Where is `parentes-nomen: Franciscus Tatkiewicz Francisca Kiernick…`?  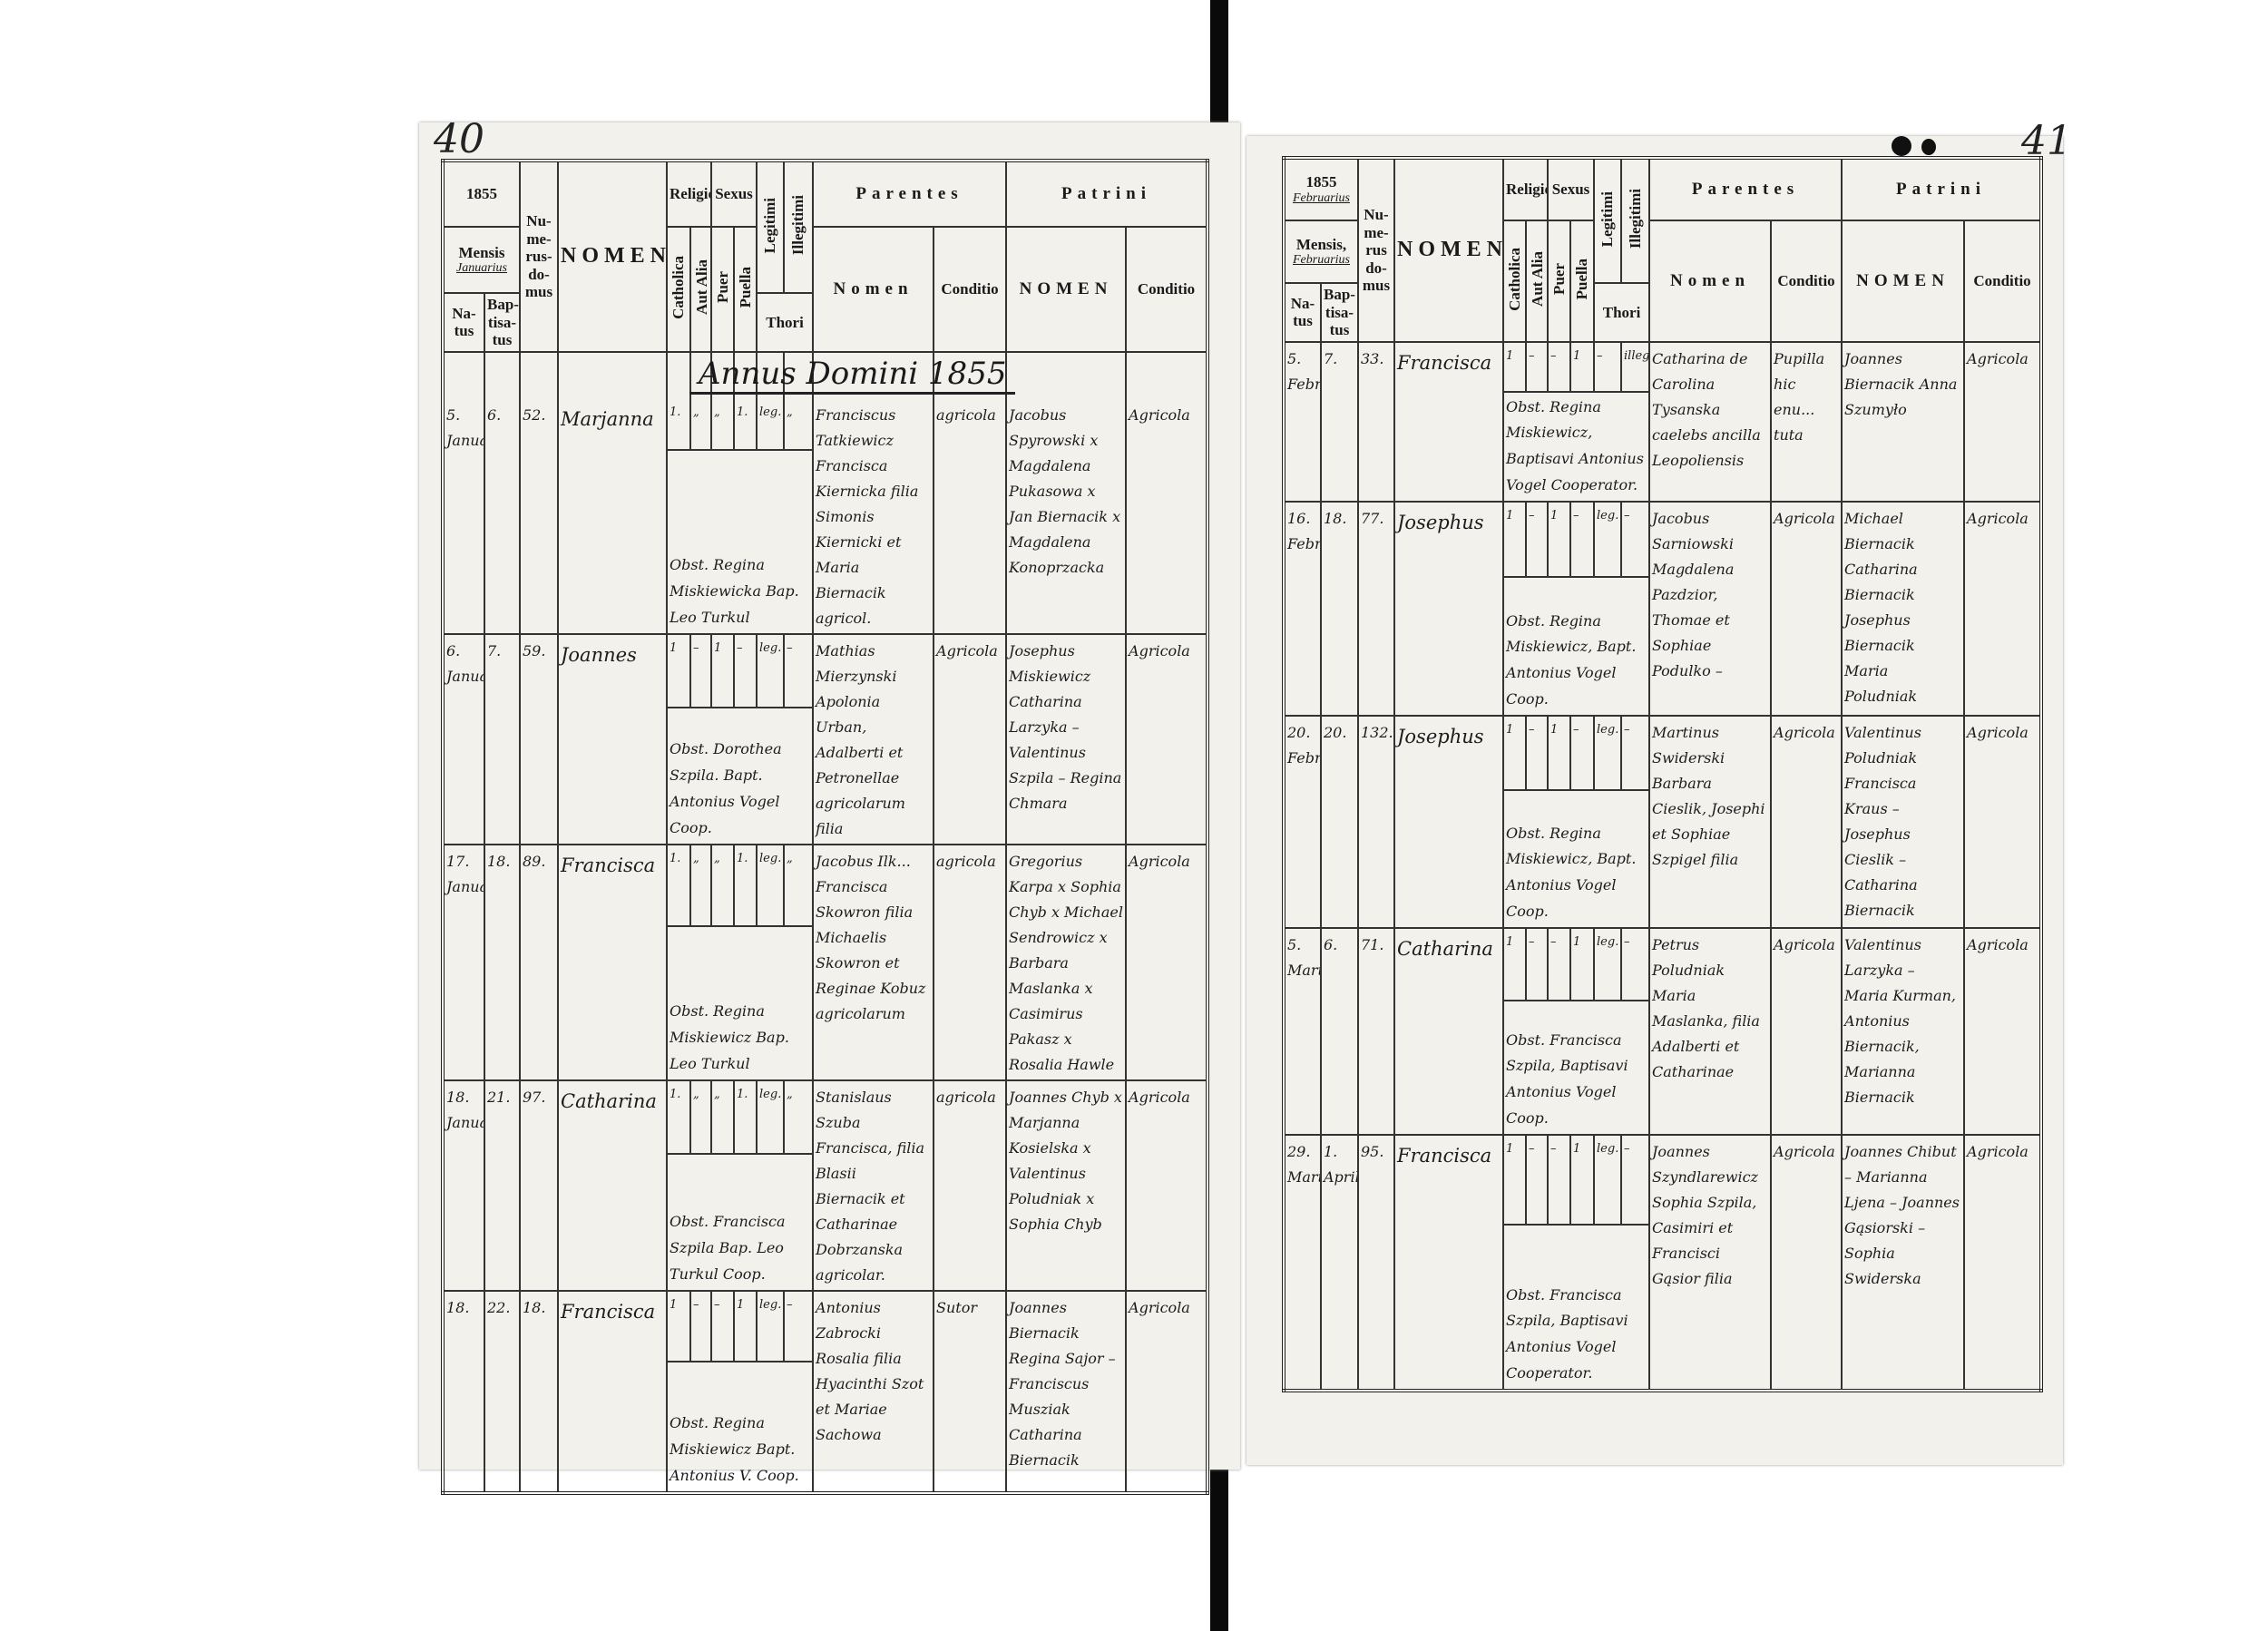 parentes-nomen: Franciscus Tatkiewicz Francisca Kiernick… is located at coordinates (874, 493).